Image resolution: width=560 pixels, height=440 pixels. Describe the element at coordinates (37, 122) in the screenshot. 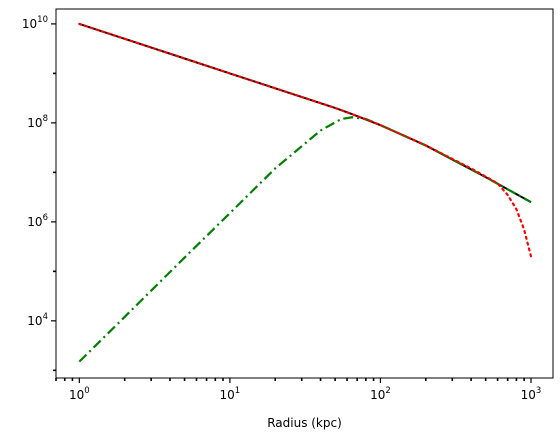

I see `y-tick-label: 10⁸` at that location.